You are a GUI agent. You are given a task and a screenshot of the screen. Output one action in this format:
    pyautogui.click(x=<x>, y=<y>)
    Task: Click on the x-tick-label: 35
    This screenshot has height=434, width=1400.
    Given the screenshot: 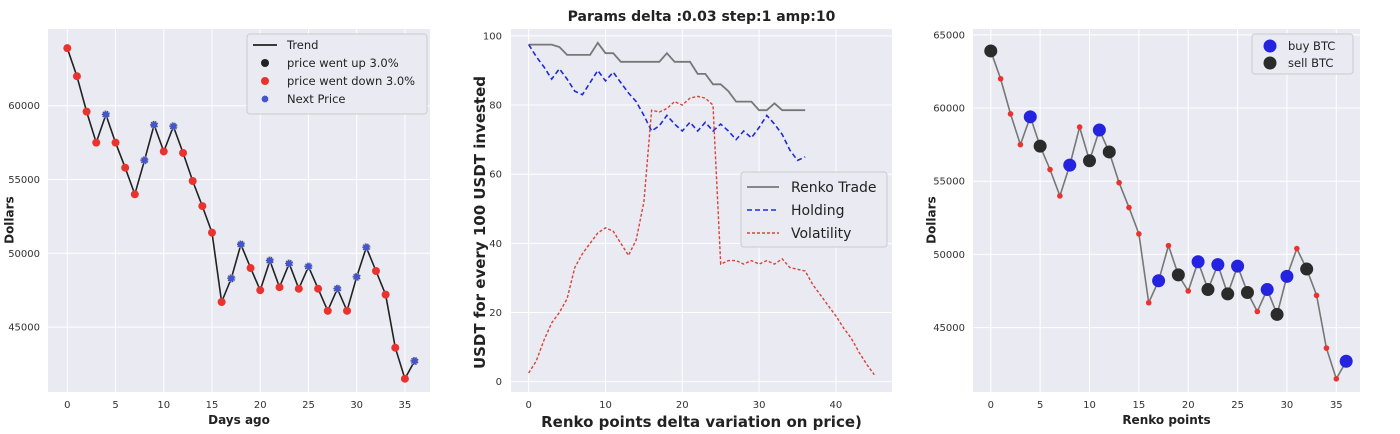 What is the action you would take?
    pyautogui.click(x=1336, y=405)
    